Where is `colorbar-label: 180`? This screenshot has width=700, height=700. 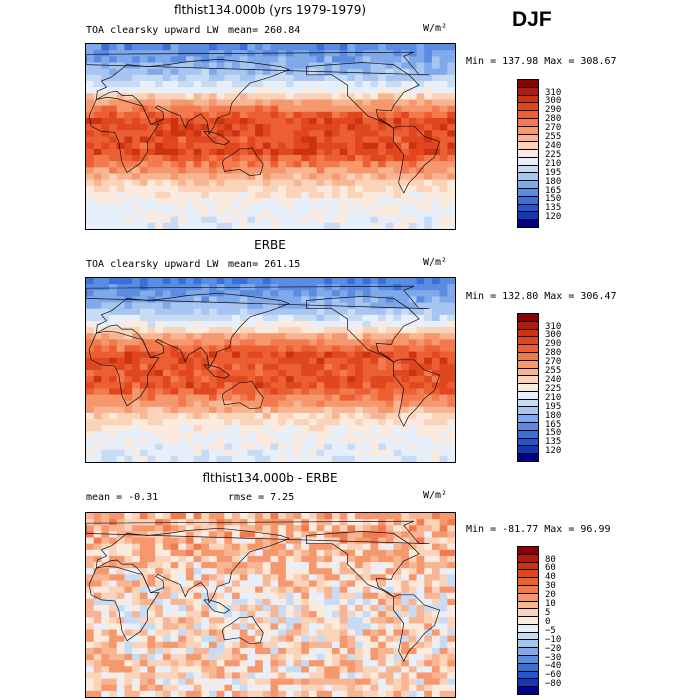 colorbar-label: 180 is located at coordinates (553, 415).